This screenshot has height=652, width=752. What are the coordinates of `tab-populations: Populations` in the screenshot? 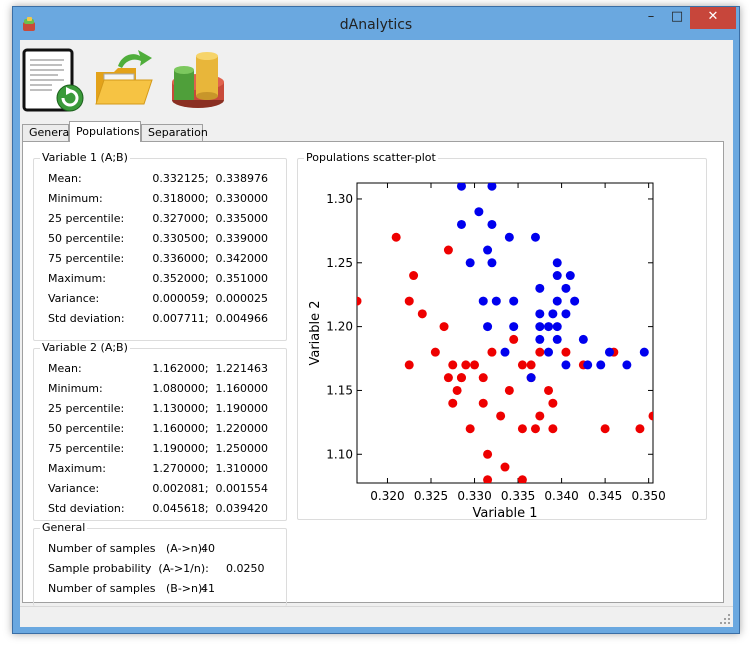 It's located at (105, 131).